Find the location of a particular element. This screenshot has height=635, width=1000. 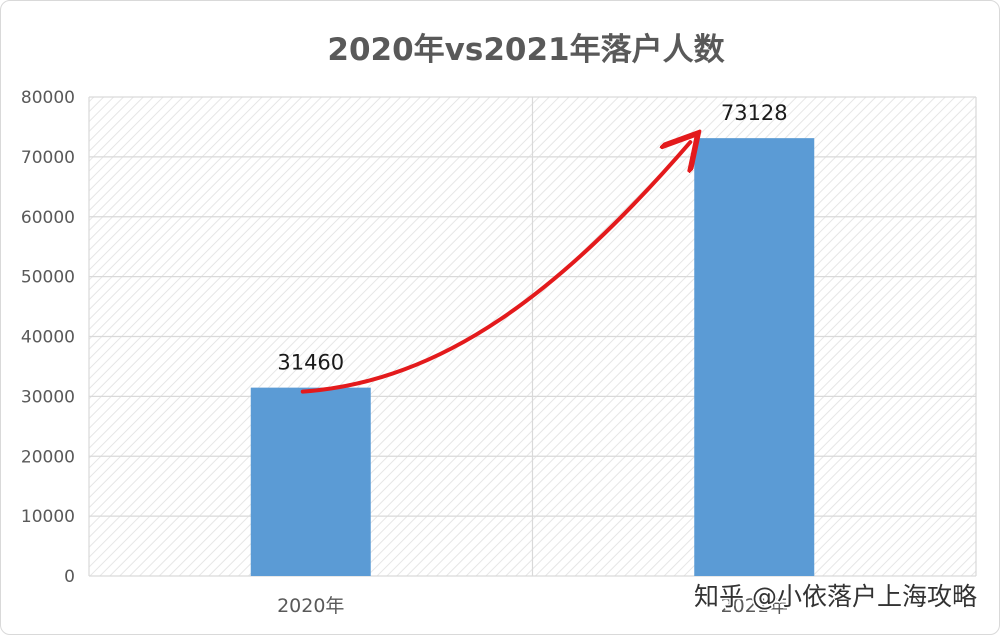

chart-title: 2020年vs2021年落户人数 is located at coordinates (525, 50).